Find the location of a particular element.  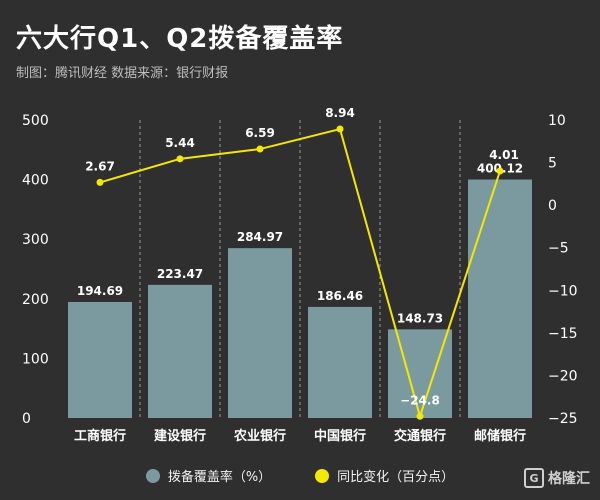

watermark-logo-icon: G is located at coordinates (534, 478).